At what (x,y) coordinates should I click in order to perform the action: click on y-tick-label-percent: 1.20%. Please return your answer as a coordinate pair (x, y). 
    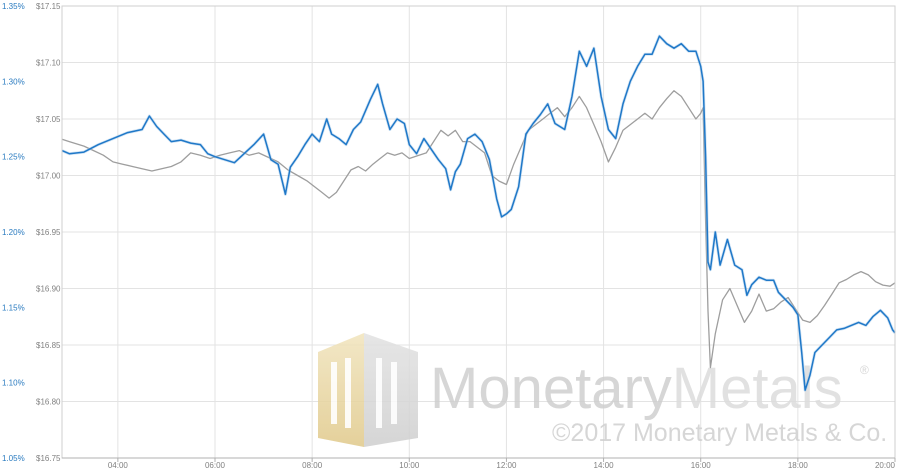
    Looking at the image, I should click on (13, 232).